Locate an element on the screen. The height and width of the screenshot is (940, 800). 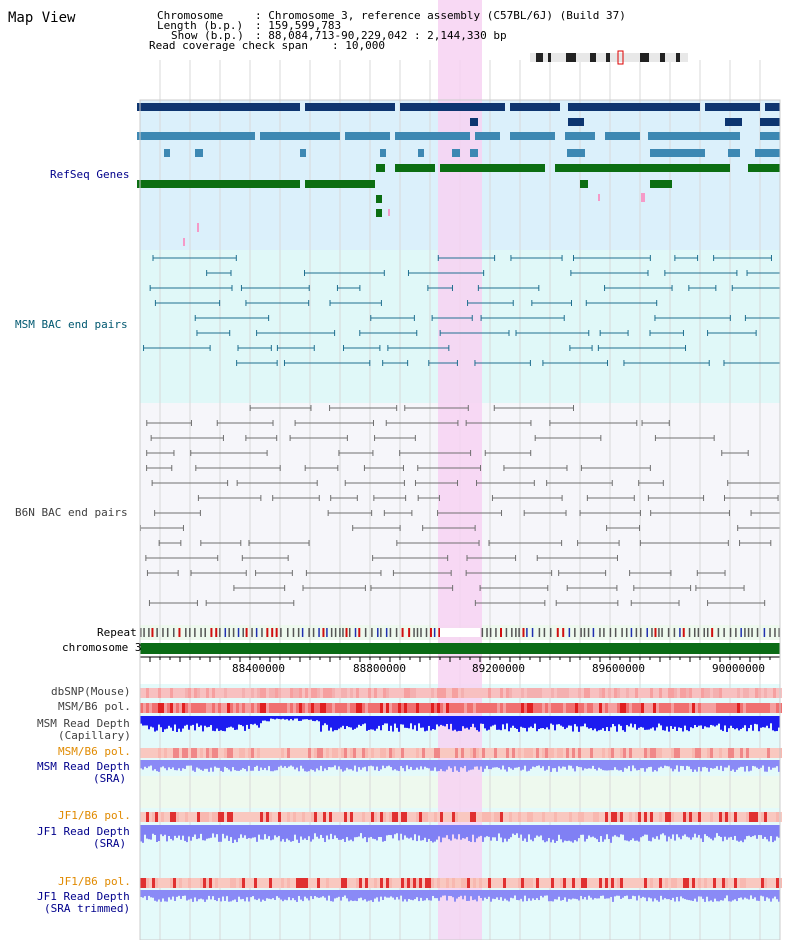
track-label-jf1-b6-pol-1: JF1/B6 pol. is located at coordinates (94, 815).